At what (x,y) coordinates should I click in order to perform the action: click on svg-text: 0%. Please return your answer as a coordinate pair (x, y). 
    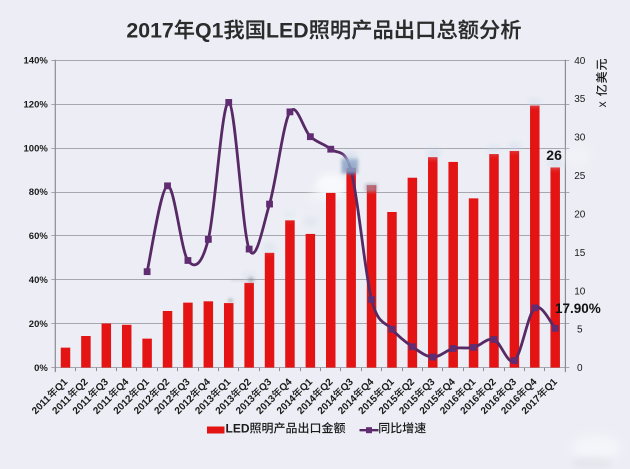
    Looking at the image, I should click on (41, 368).